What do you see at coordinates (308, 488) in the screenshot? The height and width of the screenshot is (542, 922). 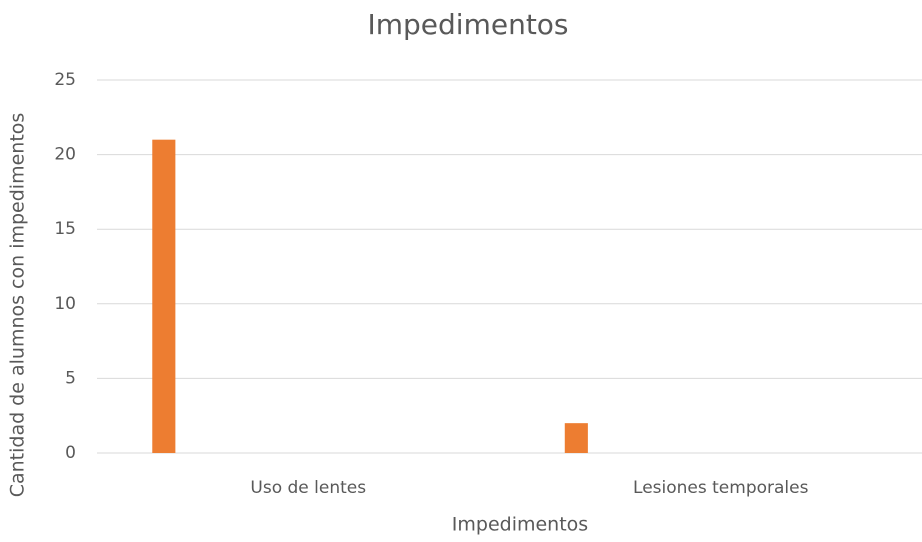 I see `x-tick-label: Uso de lentes` at bounding box center [308, 488].